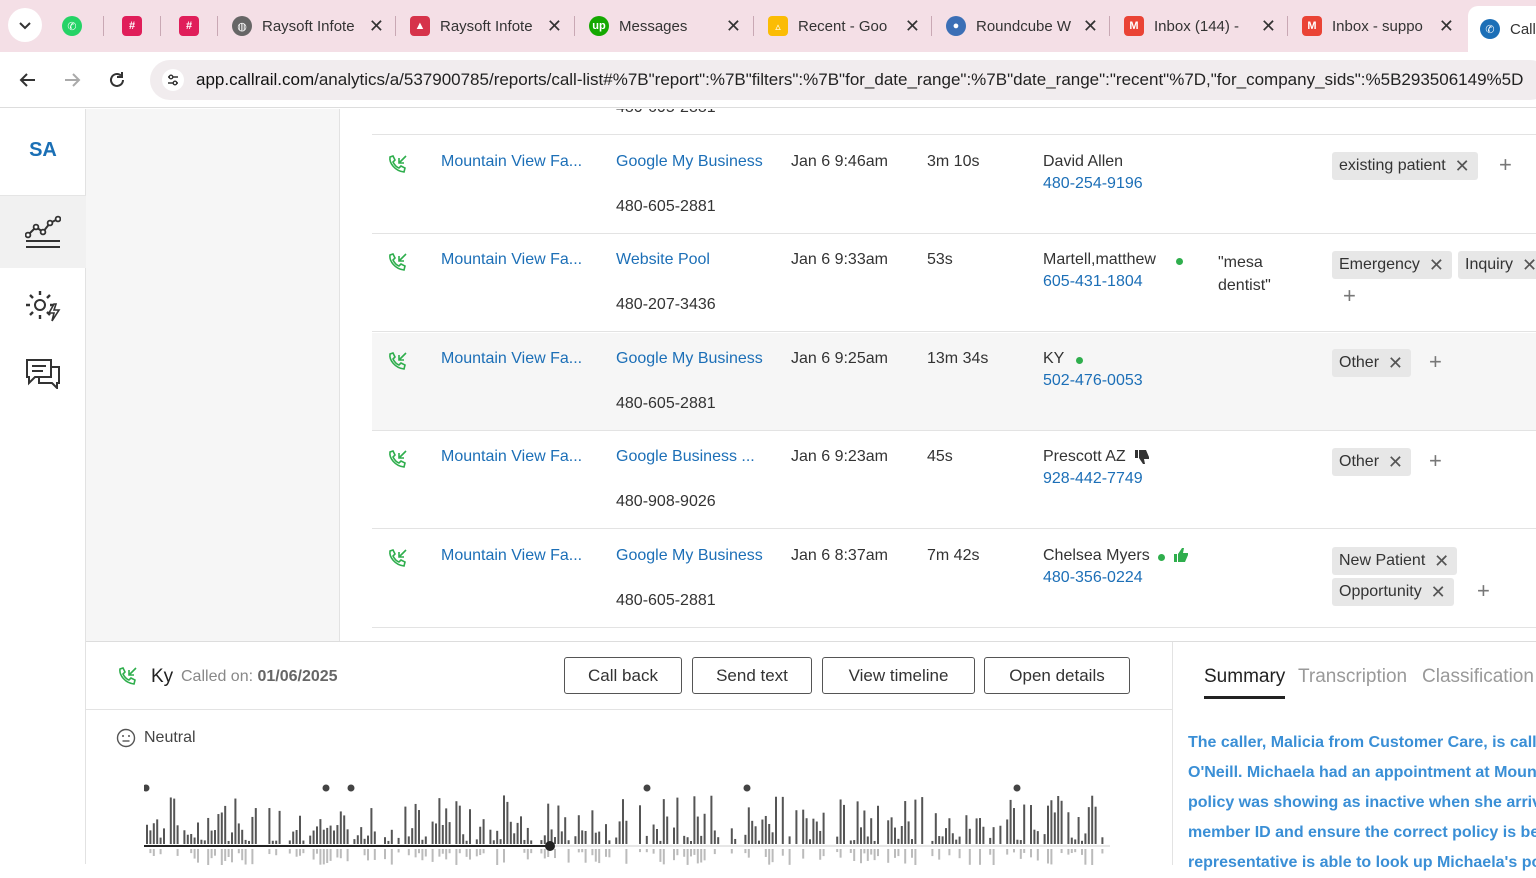 Image resolution: width=1536 pixels, height=878 pixels. I want to click on nav-analytics, so click(43, 232).